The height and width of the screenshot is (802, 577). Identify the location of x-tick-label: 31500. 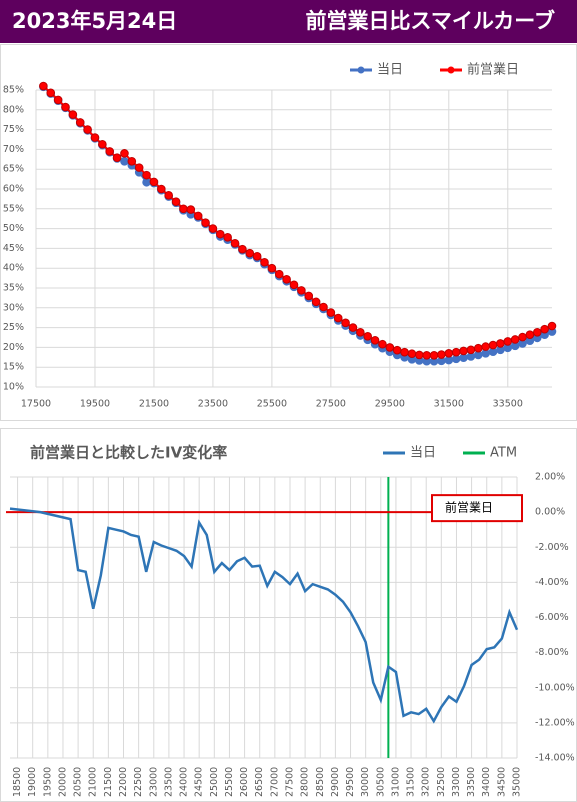
(411, 782).